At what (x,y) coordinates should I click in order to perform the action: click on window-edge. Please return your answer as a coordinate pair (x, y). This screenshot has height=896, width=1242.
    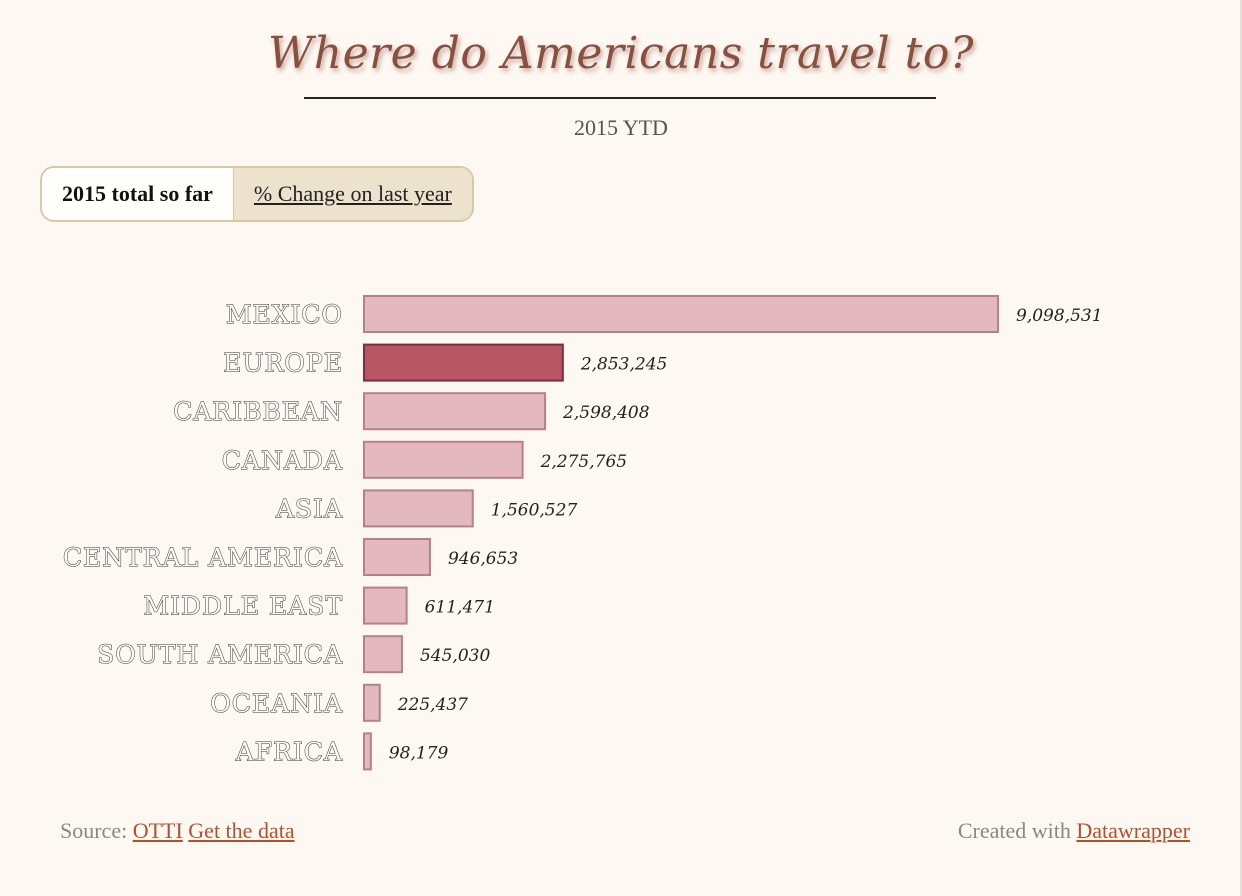
    Looking at the image, I should click on (1241, 448).